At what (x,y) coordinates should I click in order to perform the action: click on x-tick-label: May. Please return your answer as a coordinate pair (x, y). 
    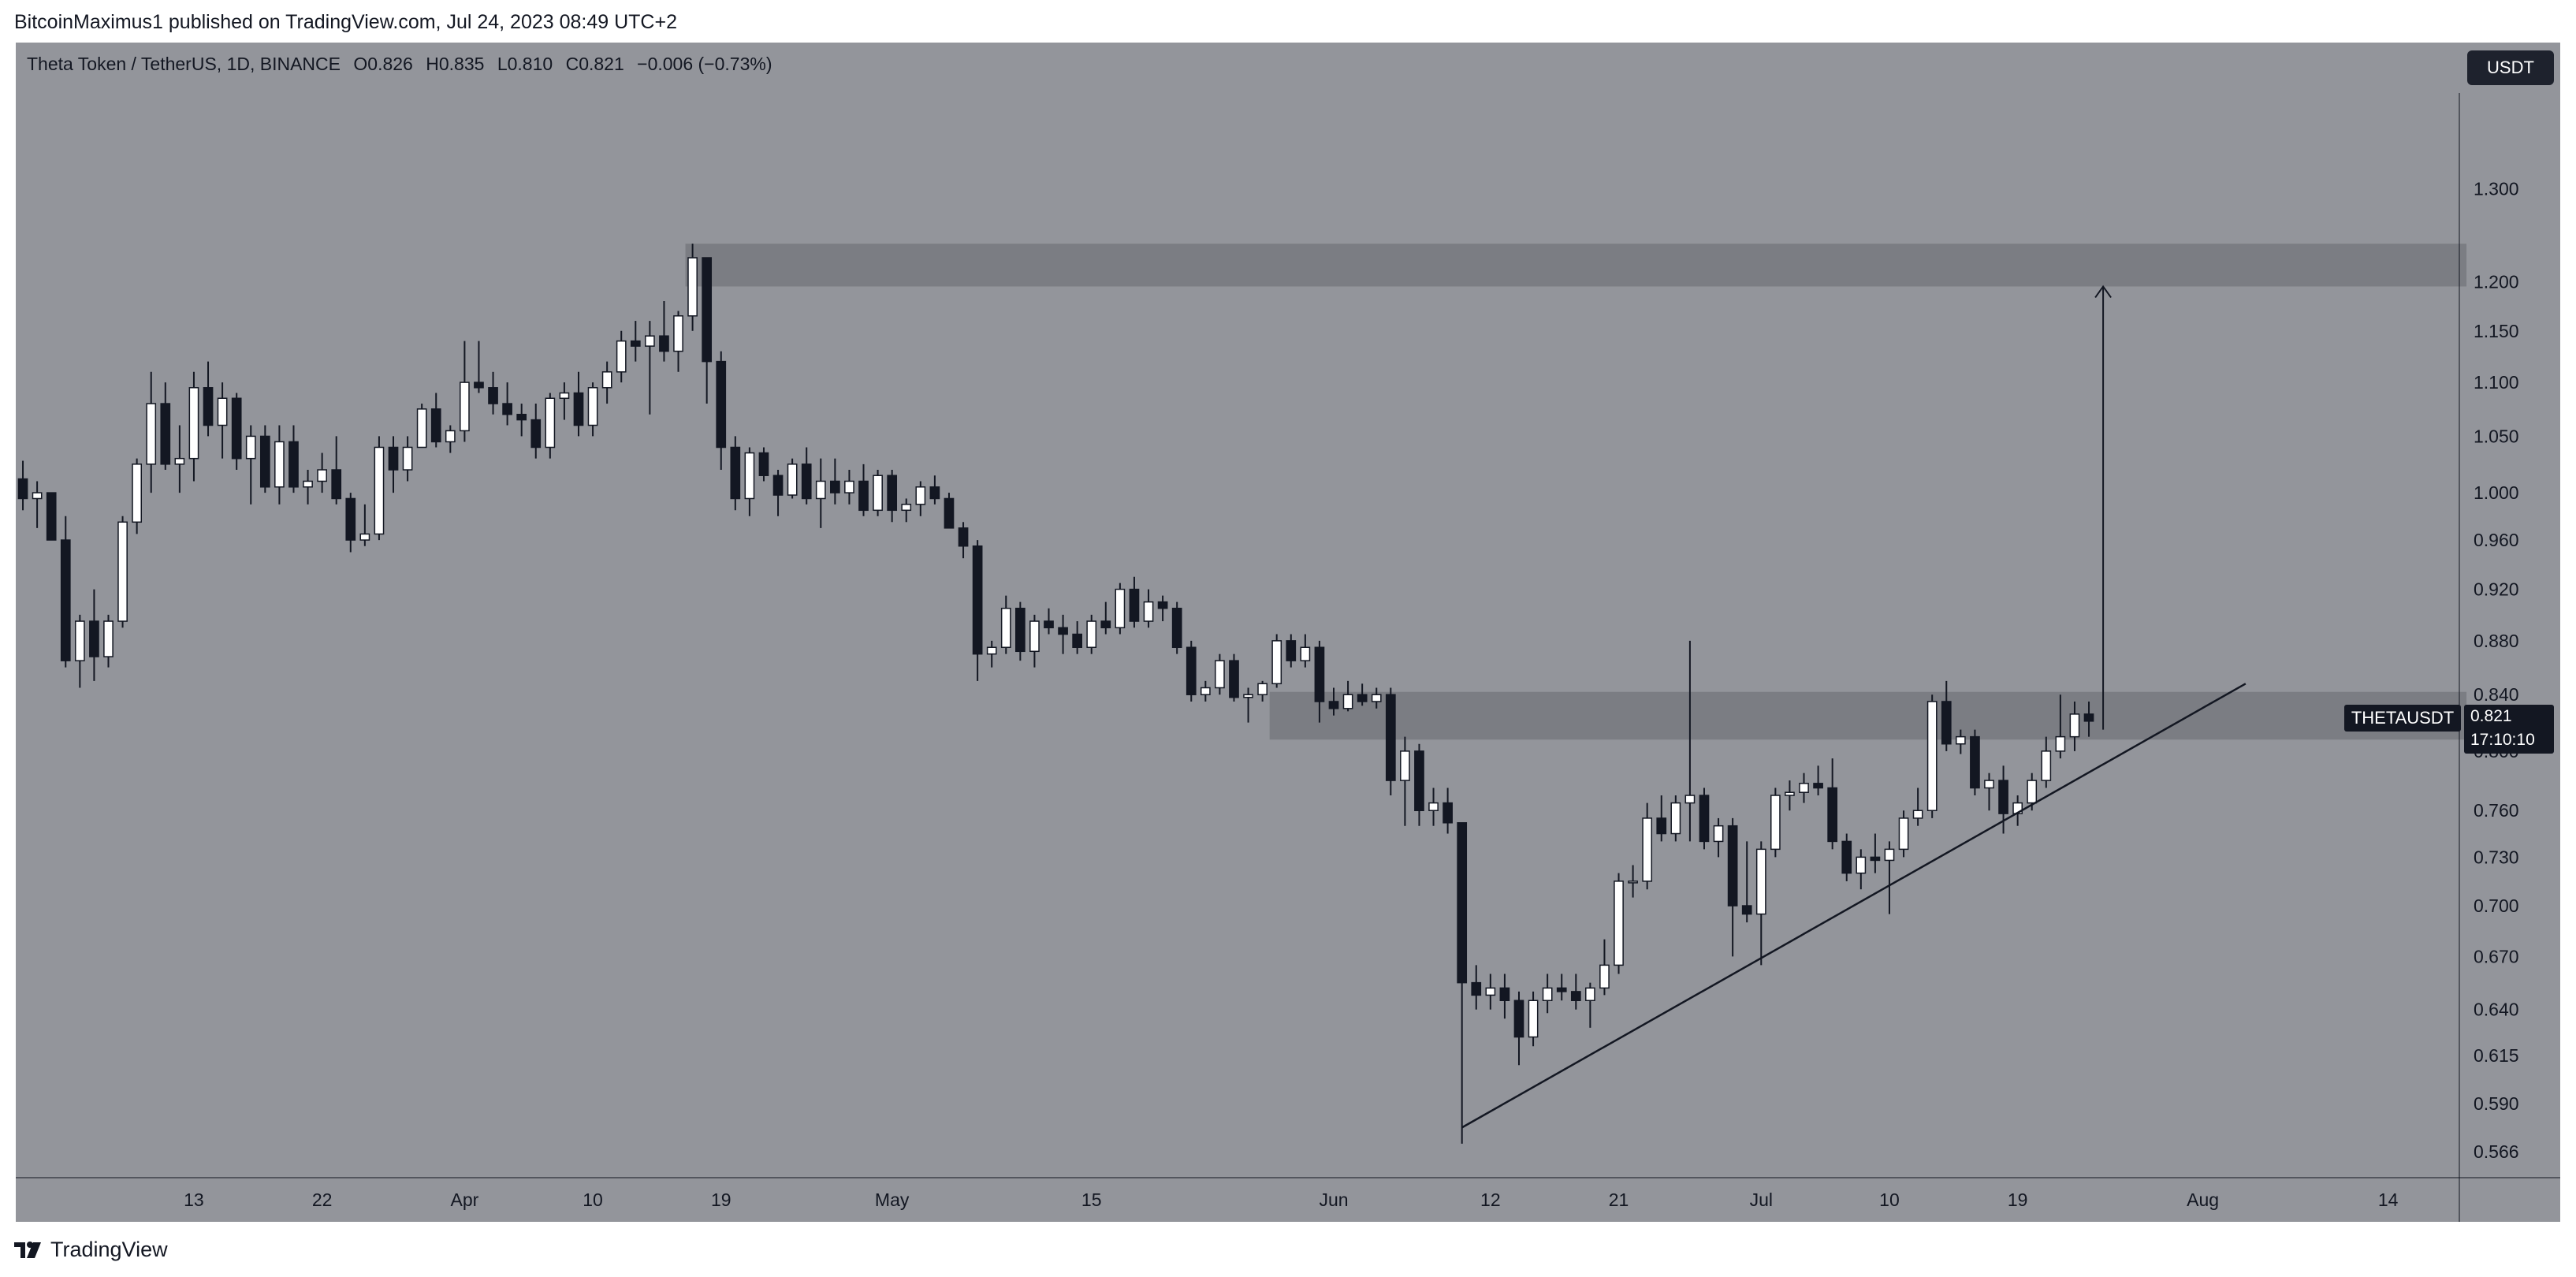
    Looking at the image, I should click on (892, 1200).